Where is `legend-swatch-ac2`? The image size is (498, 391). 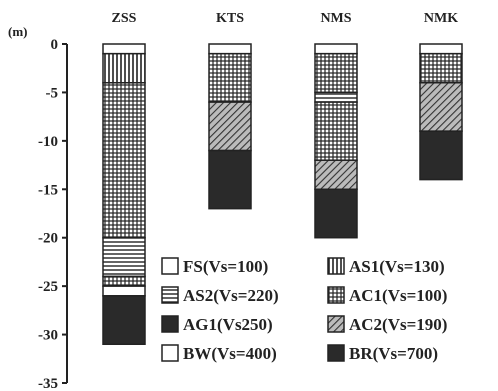 legend-swatch-ac2 is located at coordinates (336, 324).